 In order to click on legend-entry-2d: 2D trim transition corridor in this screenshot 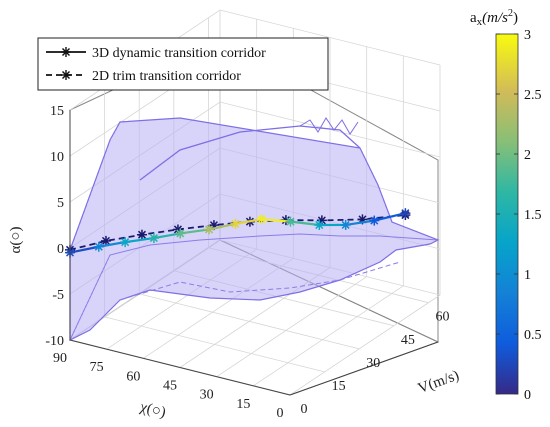, I will do `click(143, 76)`.